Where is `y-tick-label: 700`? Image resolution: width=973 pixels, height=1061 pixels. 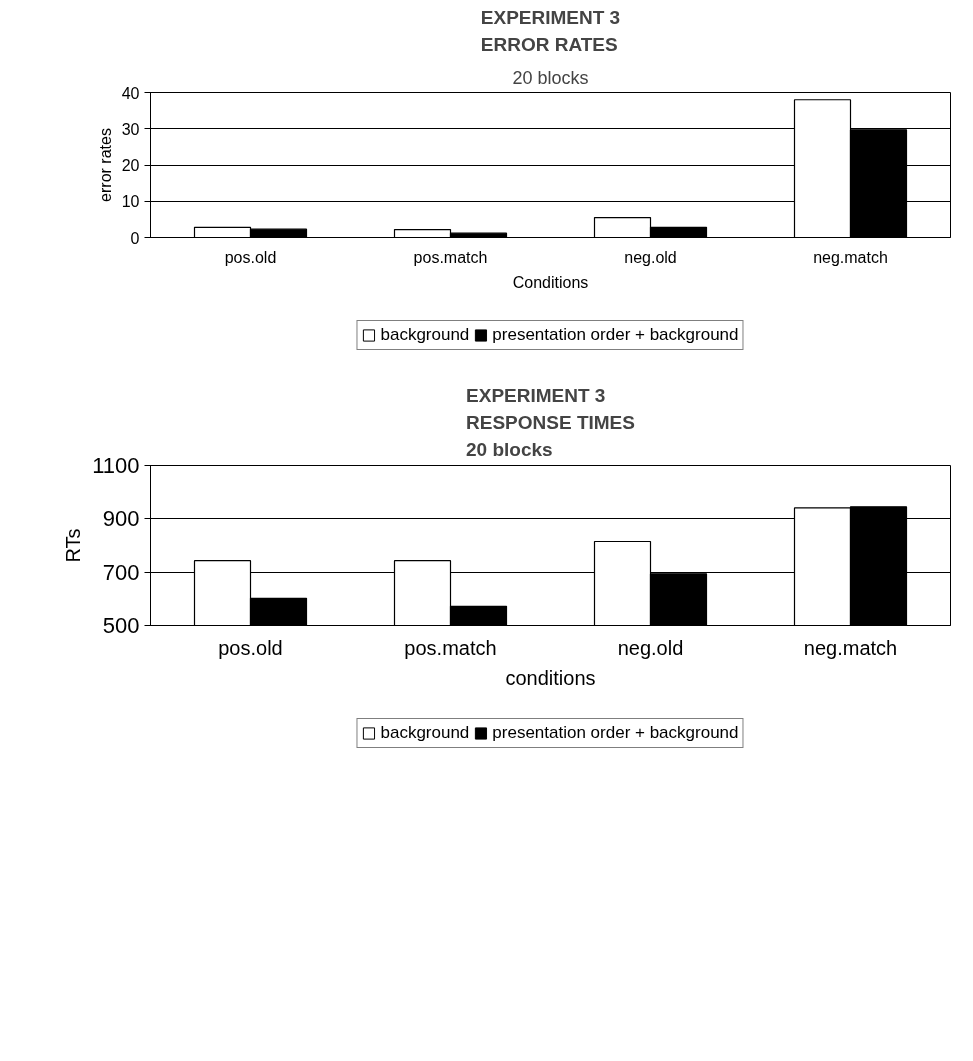
y-tick-label: 700 is located at coordinates (121, 572).